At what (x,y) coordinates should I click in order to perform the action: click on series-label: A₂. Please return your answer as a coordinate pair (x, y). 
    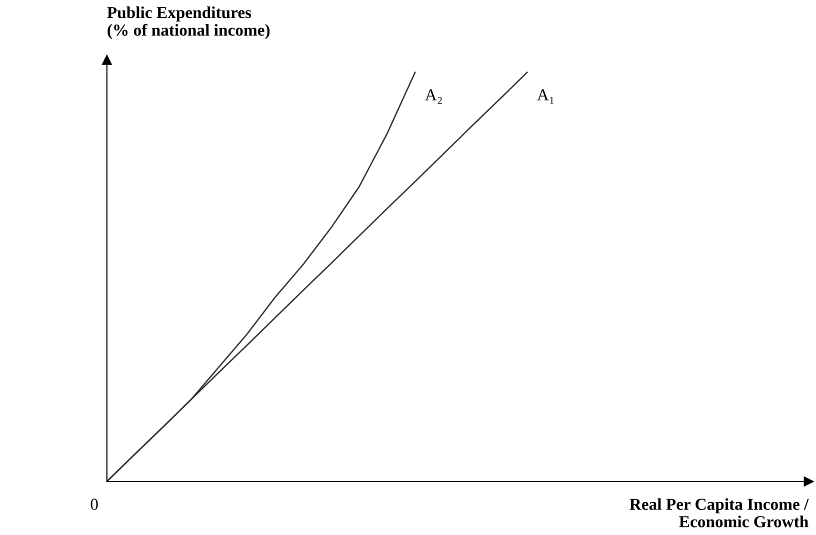
    Looking at the image, I should click on (433, 96).